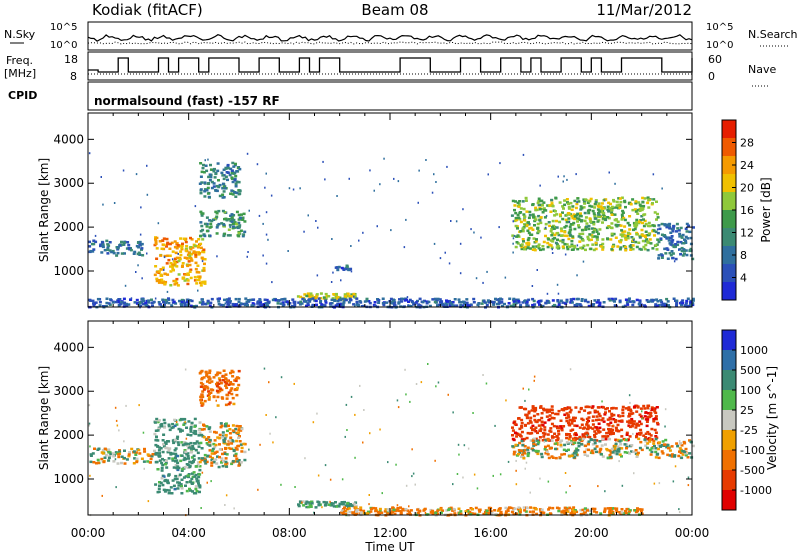  Describe the element at coordinates (729, 440) in the screenshot. I see `colorbar-swatch` at that location.